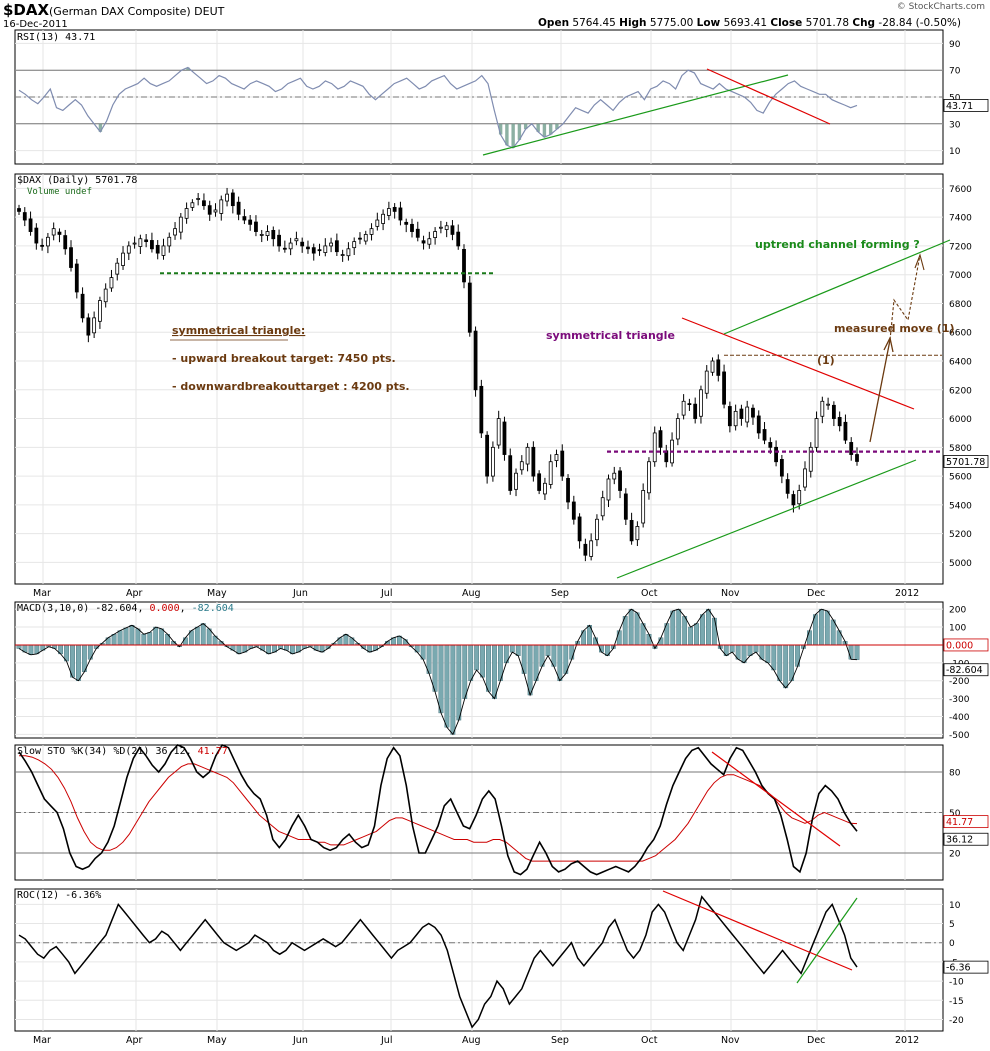 This screenshot has height=1051, width=990. I want to click on high-value: 5775.00, so click(671, 23).